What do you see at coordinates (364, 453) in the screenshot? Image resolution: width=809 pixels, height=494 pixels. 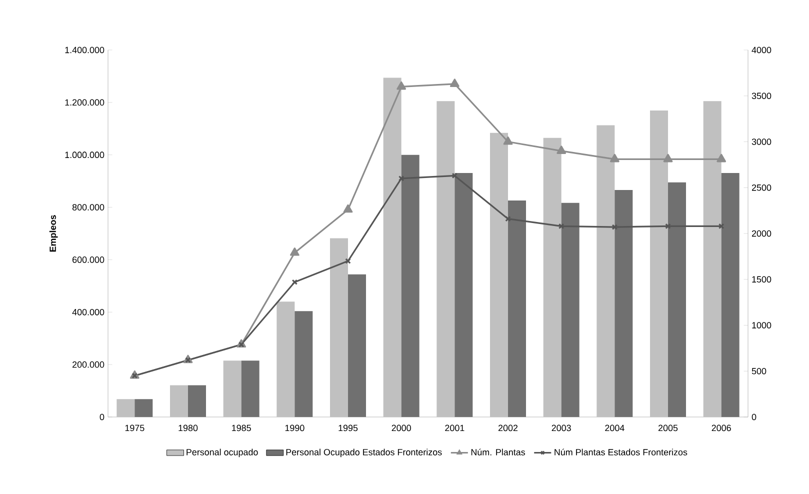 I see `legend-label: Personal Ocupado Estados Fronterizos` at bounding box center [364, 453].